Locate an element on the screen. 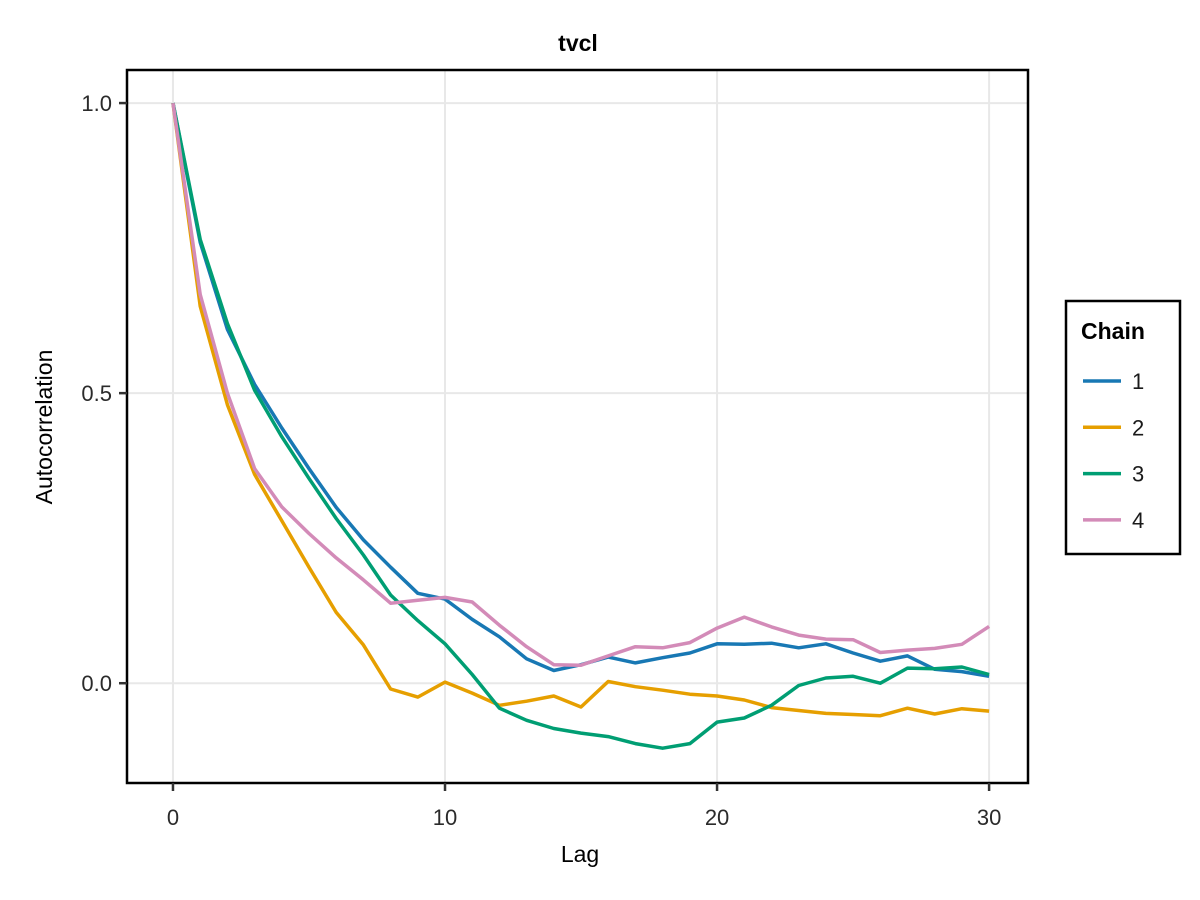  y-axis: 0.0 0.5 1.0 is located at coordinates (104, 393).